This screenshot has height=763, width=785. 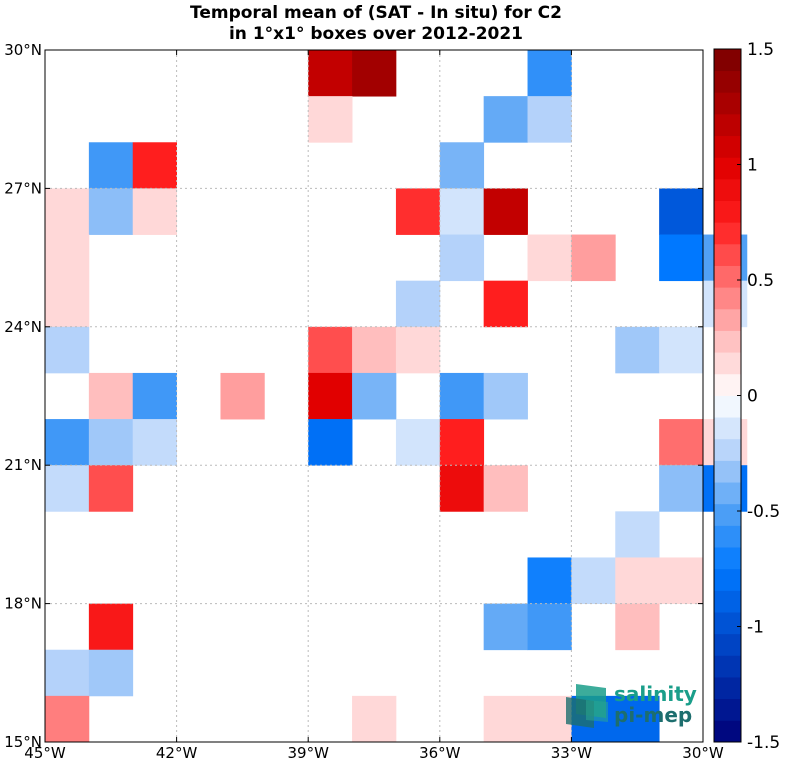 What do you see at coordinates (177, 753) in the screenshot?
I see `x-tick-label: 42°W` at bounding box center [177, 753].